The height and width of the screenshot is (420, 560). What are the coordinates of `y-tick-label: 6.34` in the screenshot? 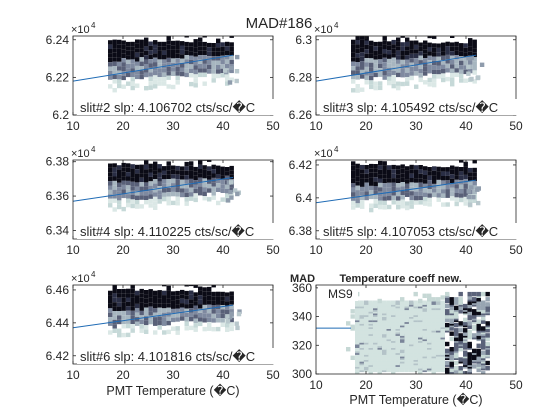 It's located at (58, 230).